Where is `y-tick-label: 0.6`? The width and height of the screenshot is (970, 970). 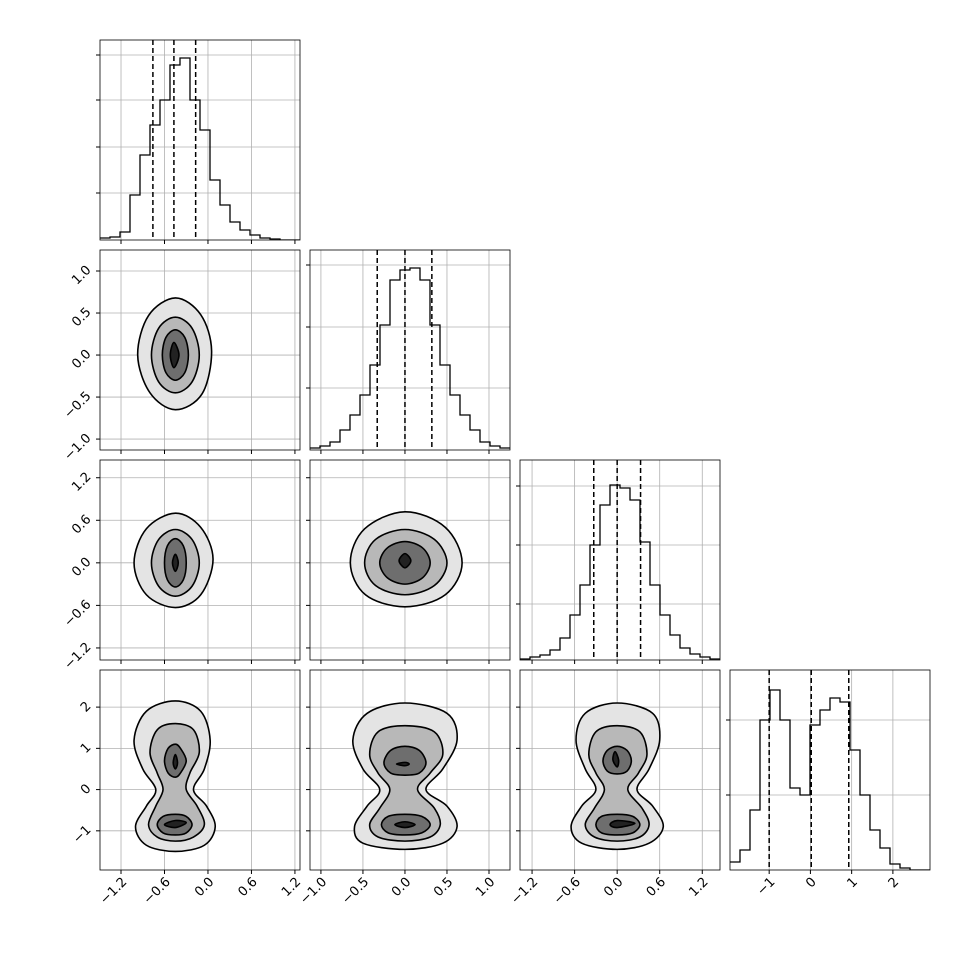 y-tick-label: 0.6 is located at coordinates (81, 524).